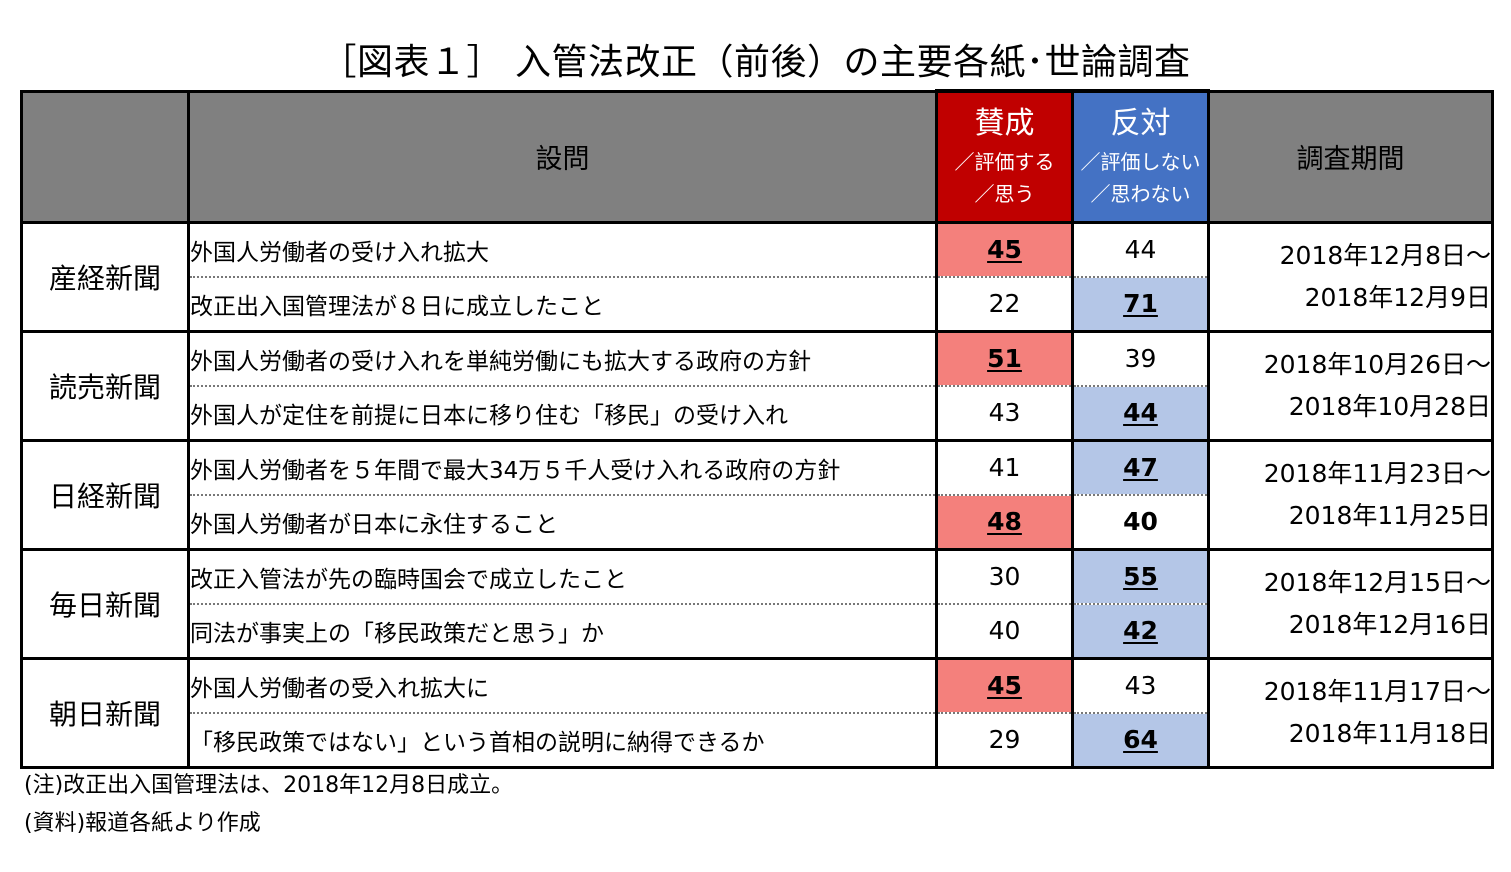 This screenshot has height=872, width=1511. I want to click on no-value-text: 42, so click(1140, 630).